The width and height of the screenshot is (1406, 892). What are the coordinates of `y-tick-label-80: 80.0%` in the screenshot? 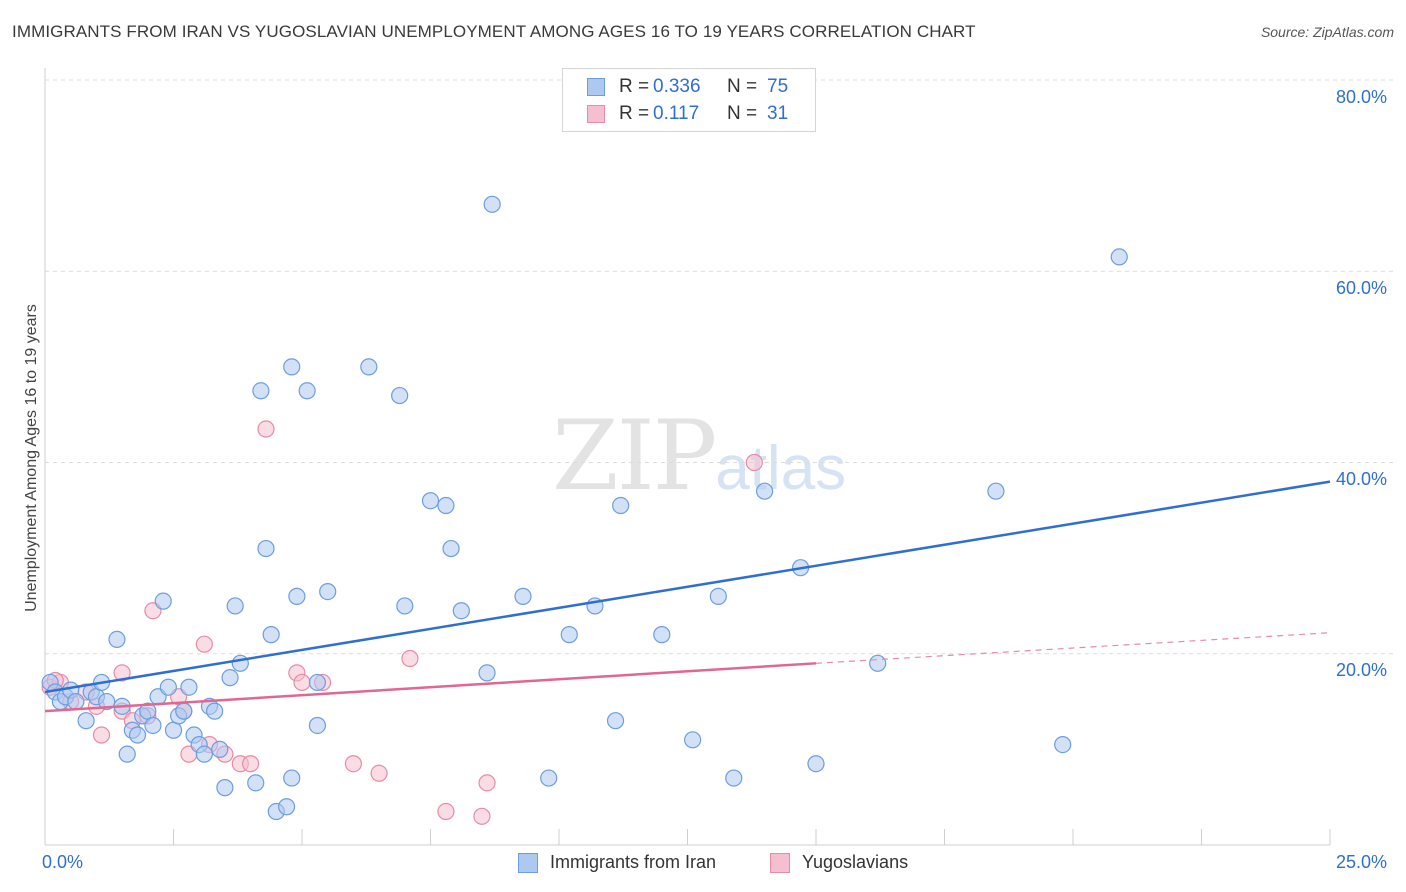 It's located at (1362, 97).